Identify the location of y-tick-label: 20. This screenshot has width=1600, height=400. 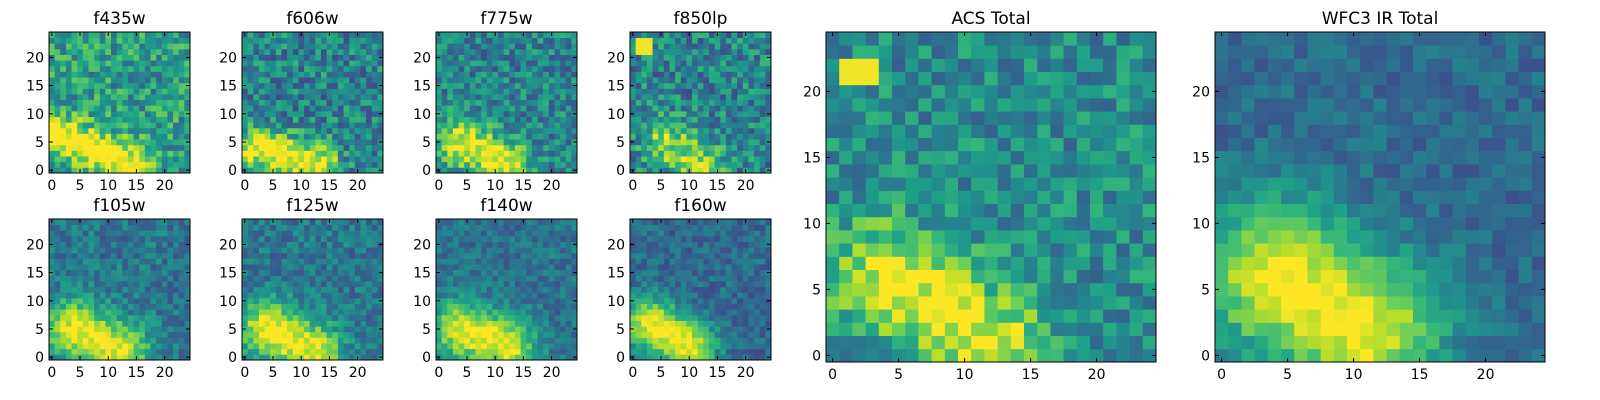
(228, 245).